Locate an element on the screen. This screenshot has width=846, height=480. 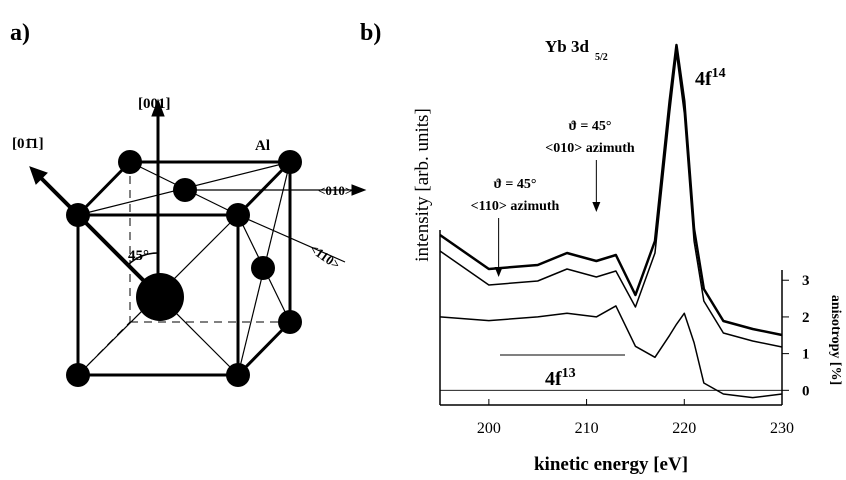
angle-label: 45° is located at coordinates (138, 256).